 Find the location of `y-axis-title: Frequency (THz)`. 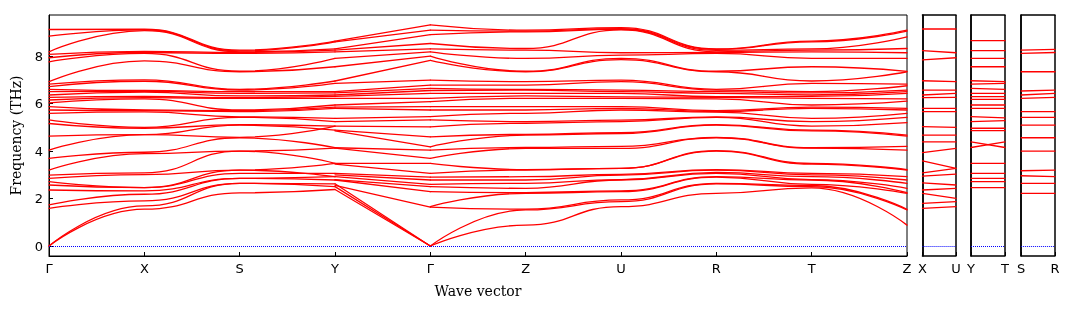

y-axis-title: Frequency (THz) is located at coordinates (16, 135).